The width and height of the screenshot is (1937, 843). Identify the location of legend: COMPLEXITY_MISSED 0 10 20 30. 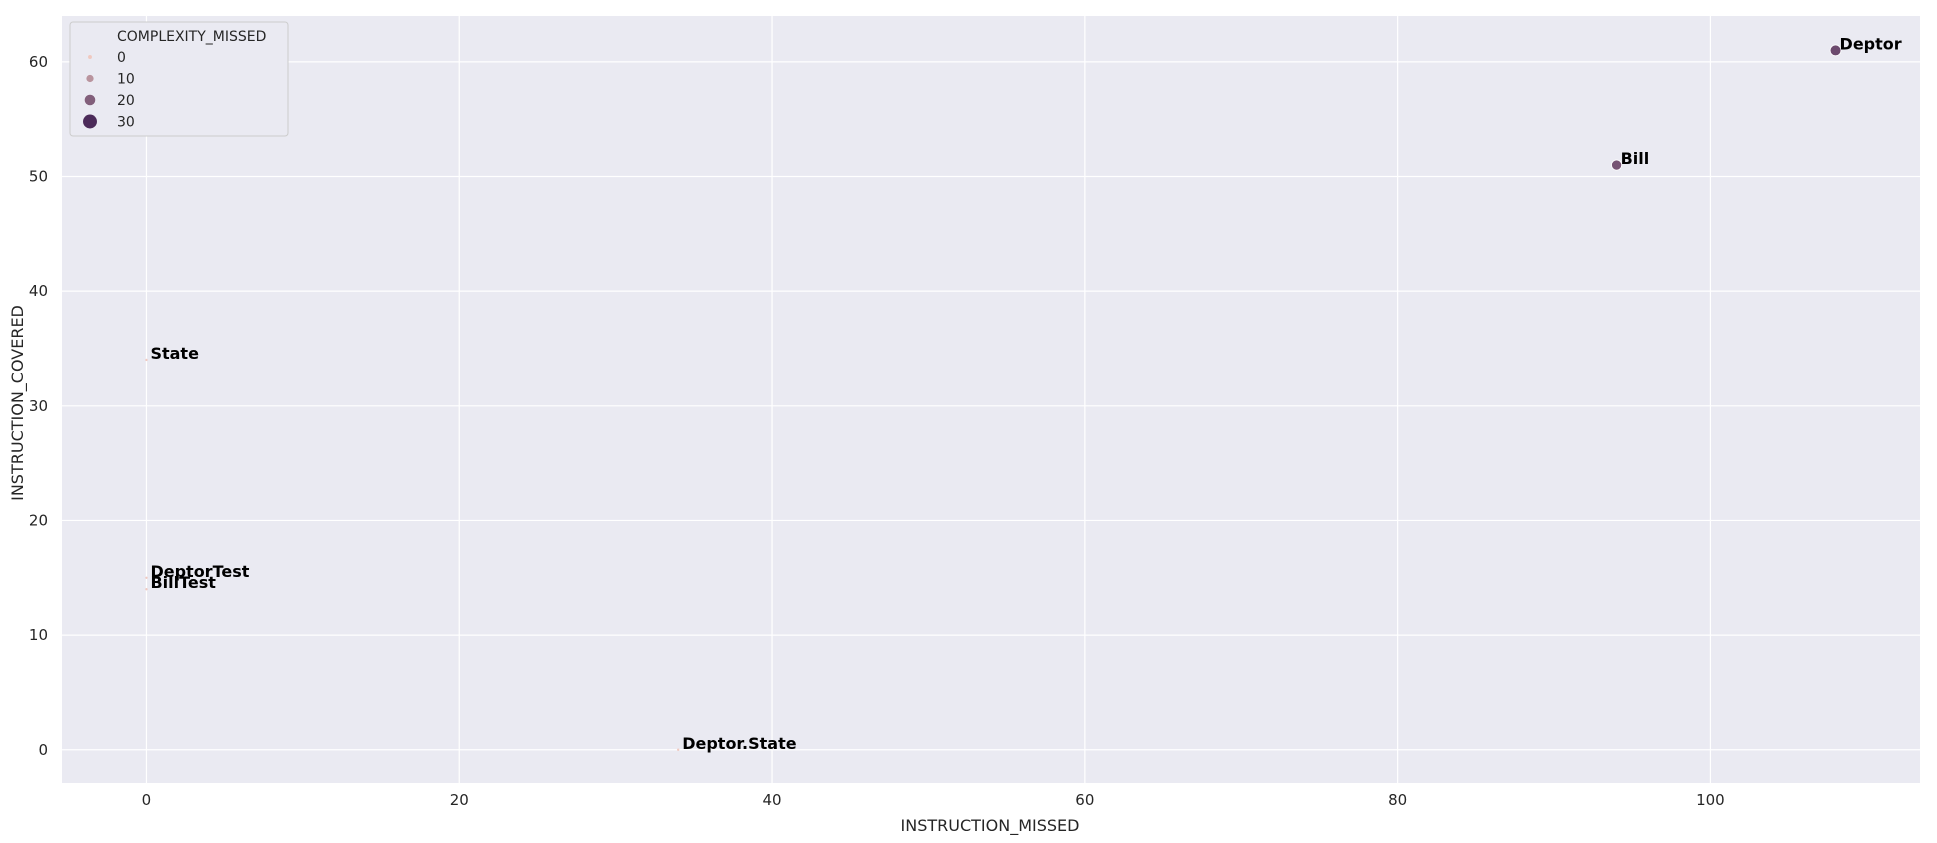
(179, 79).